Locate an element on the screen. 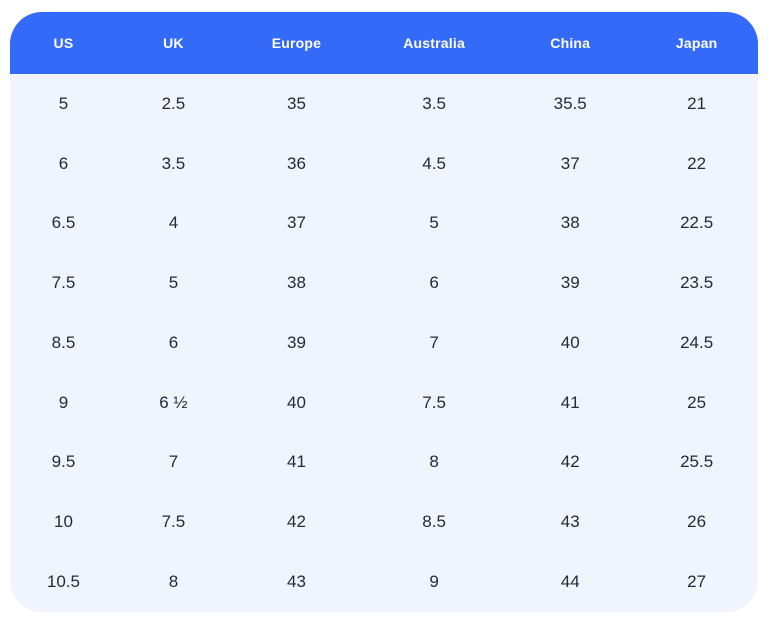 This screenshot has height=617, width=772. table-cell-us: 7.5 is located at coordinates (63, 283).